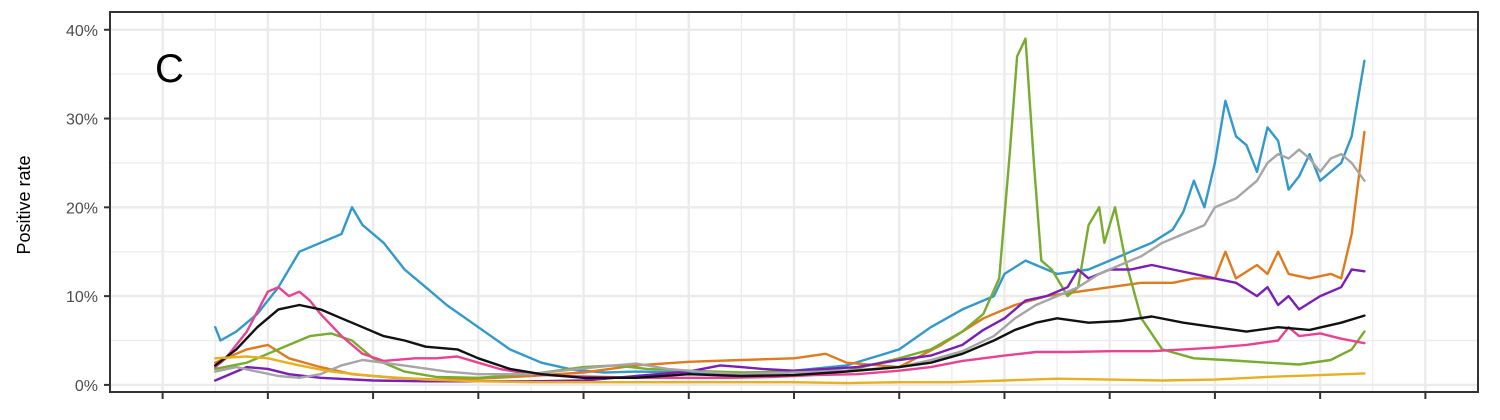  What do you see at coordinates (169, 69) in the screenshot?
I see `panel-label: C` at bounding box center [169, 69].